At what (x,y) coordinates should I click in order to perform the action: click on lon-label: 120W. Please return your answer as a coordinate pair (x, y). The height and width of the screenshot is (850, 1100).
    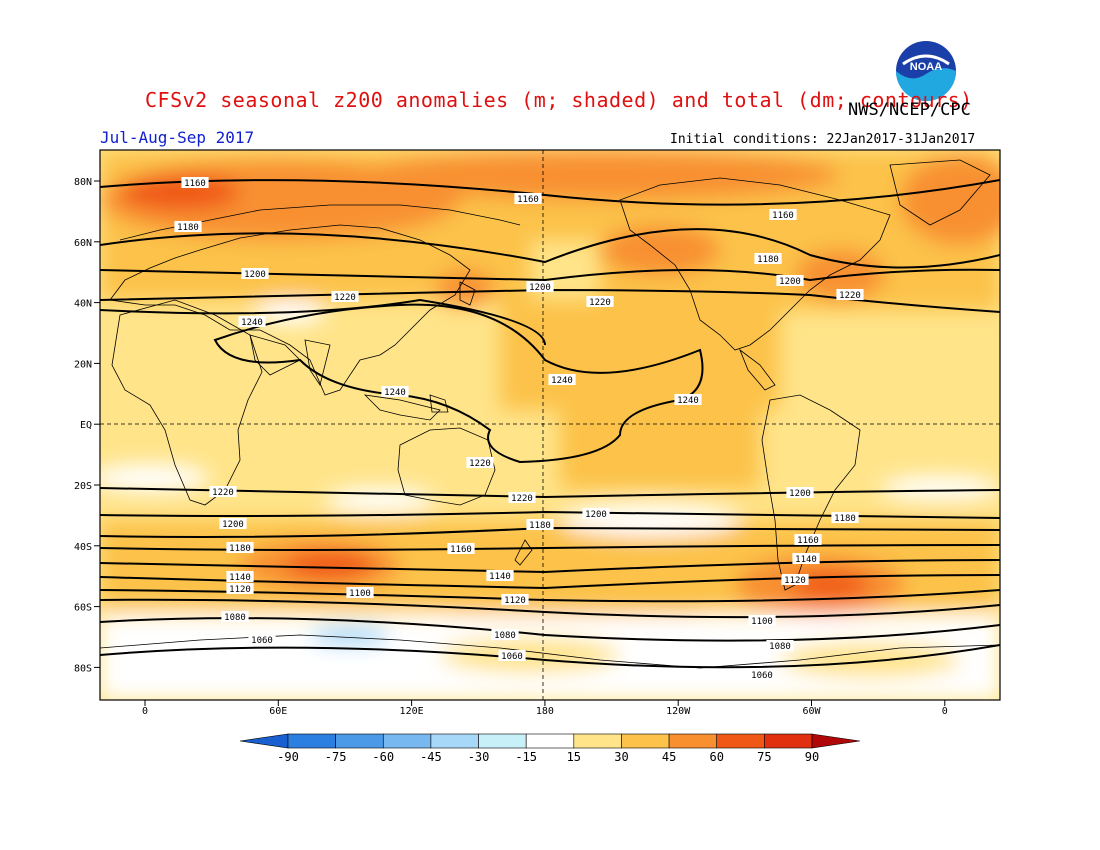
    Looking at the image, I should click on (678, 711).